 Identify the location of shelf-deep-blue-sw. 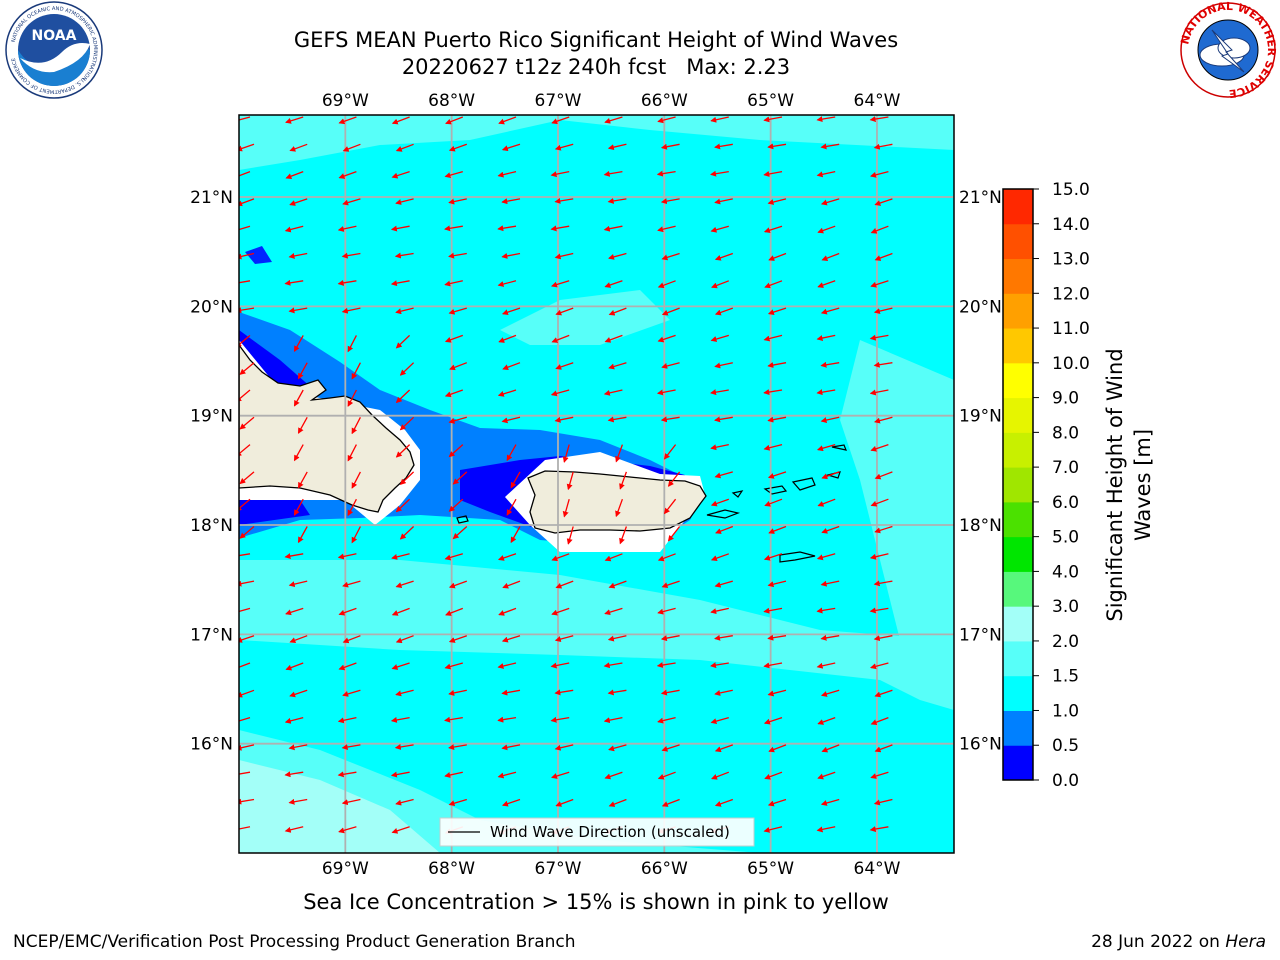
(274, 512).